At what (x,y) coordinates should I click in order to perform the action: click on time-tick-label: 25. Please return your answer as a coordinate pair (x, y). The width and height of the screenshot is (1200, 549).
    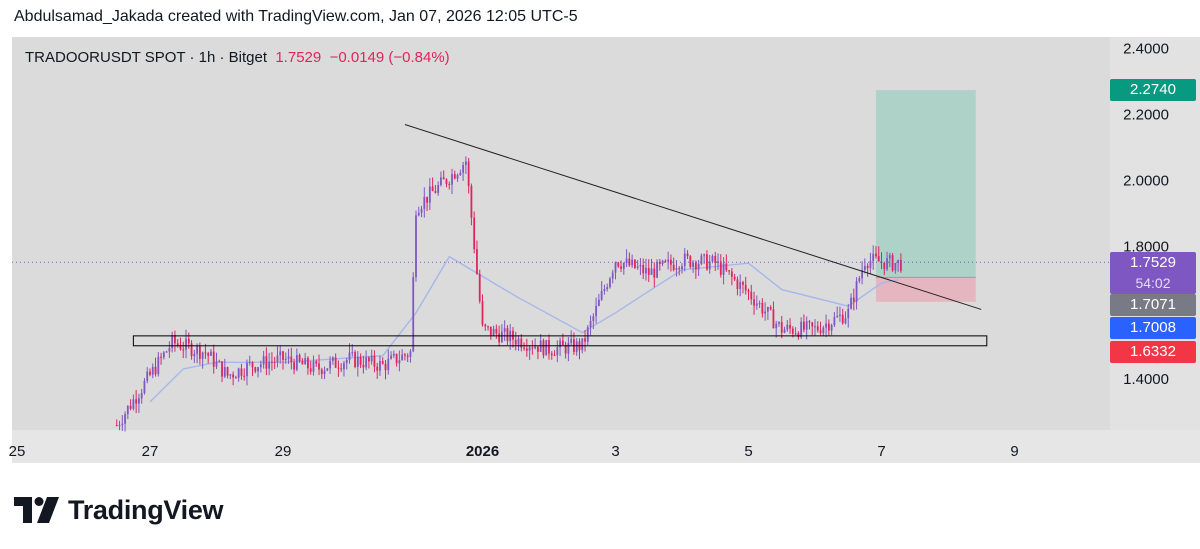
    Looking at the image, I should click on (17, 451).